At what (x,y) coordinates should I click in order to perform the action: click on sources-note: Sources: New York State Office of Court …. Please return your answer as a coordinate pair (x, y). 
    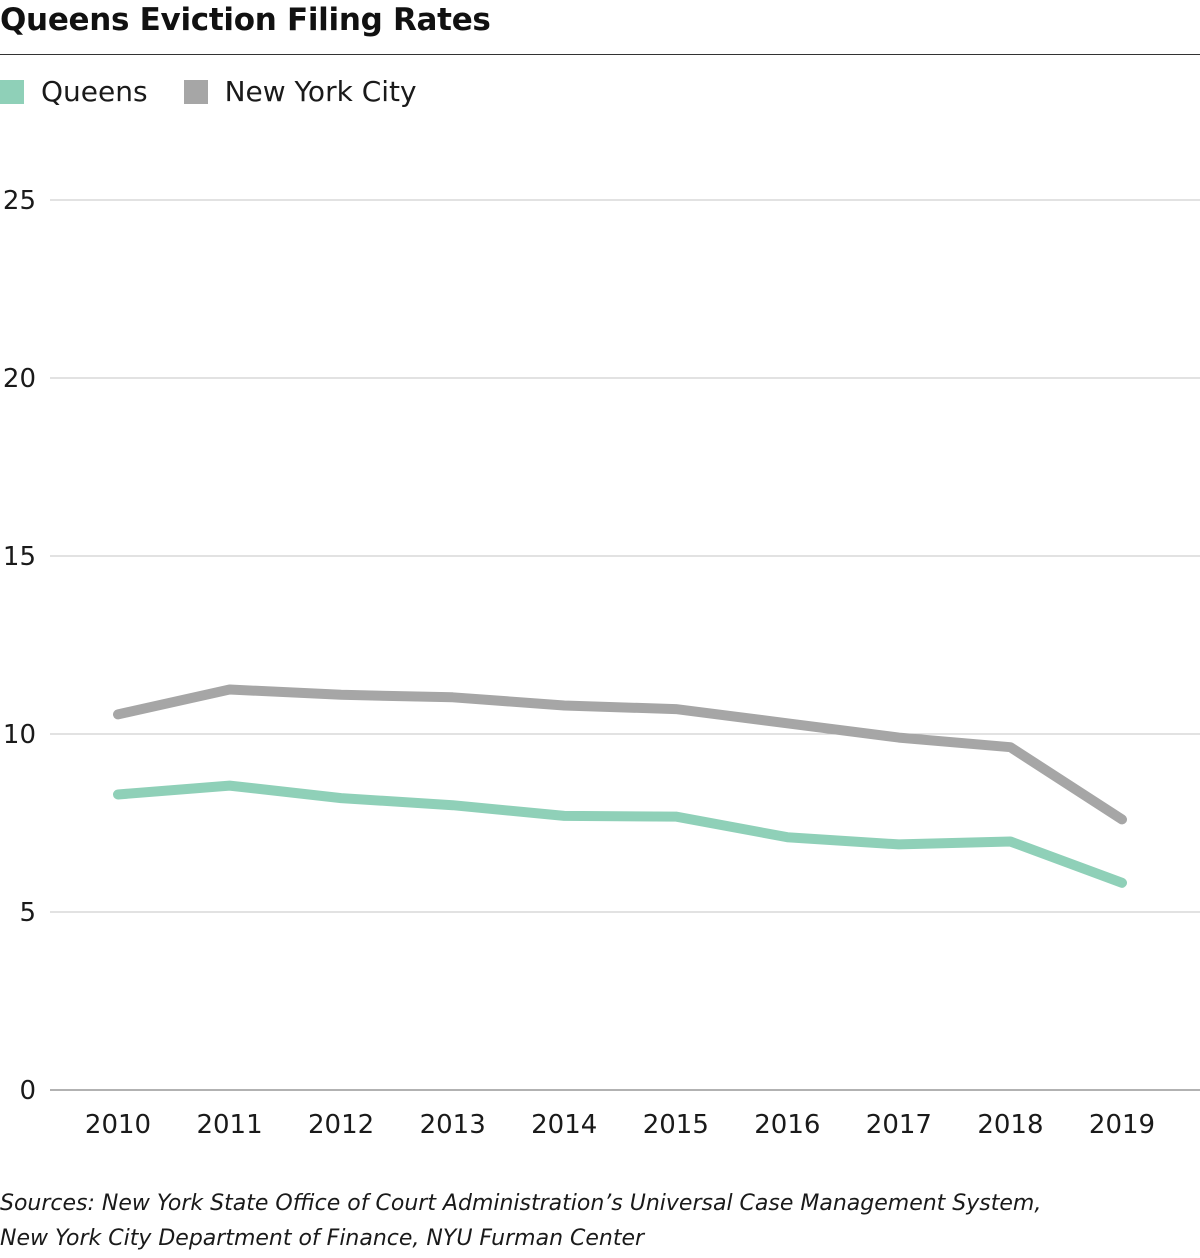
    Looking at the image, I should click on (600, 1221).